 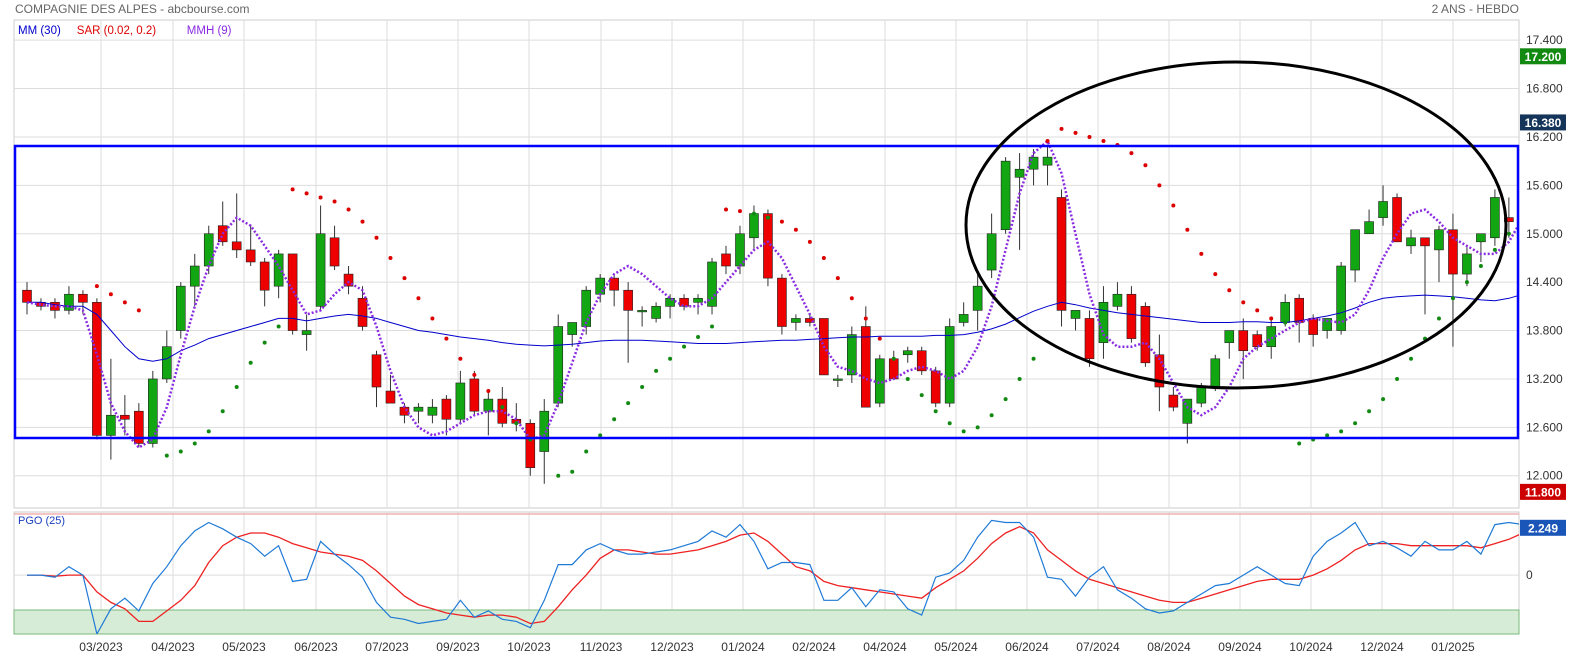 What do you see at coordinates (1240, 647) in the screenshot?
I see `x-tick-label: 09/2024` at bounding box center [1240, 647].